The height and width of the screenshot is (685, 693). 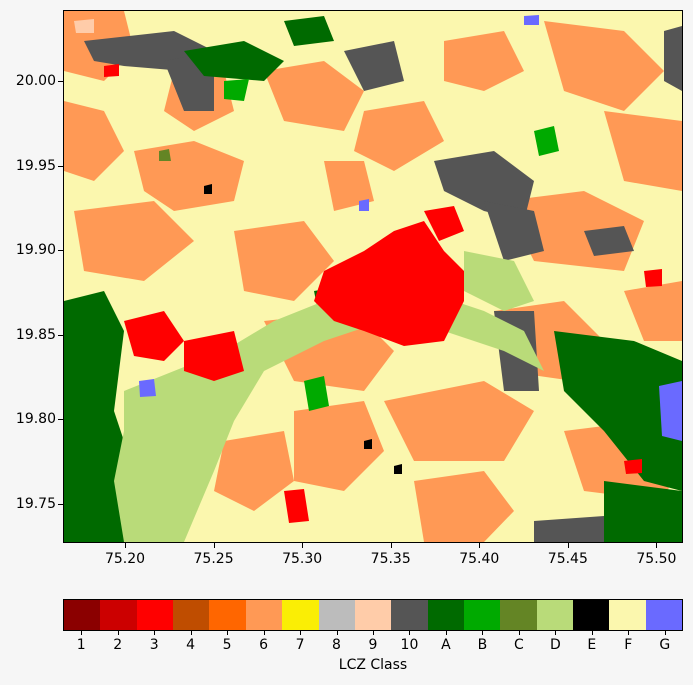 I want to click on colorbar-label-D: D, so click(x=555, y=645).